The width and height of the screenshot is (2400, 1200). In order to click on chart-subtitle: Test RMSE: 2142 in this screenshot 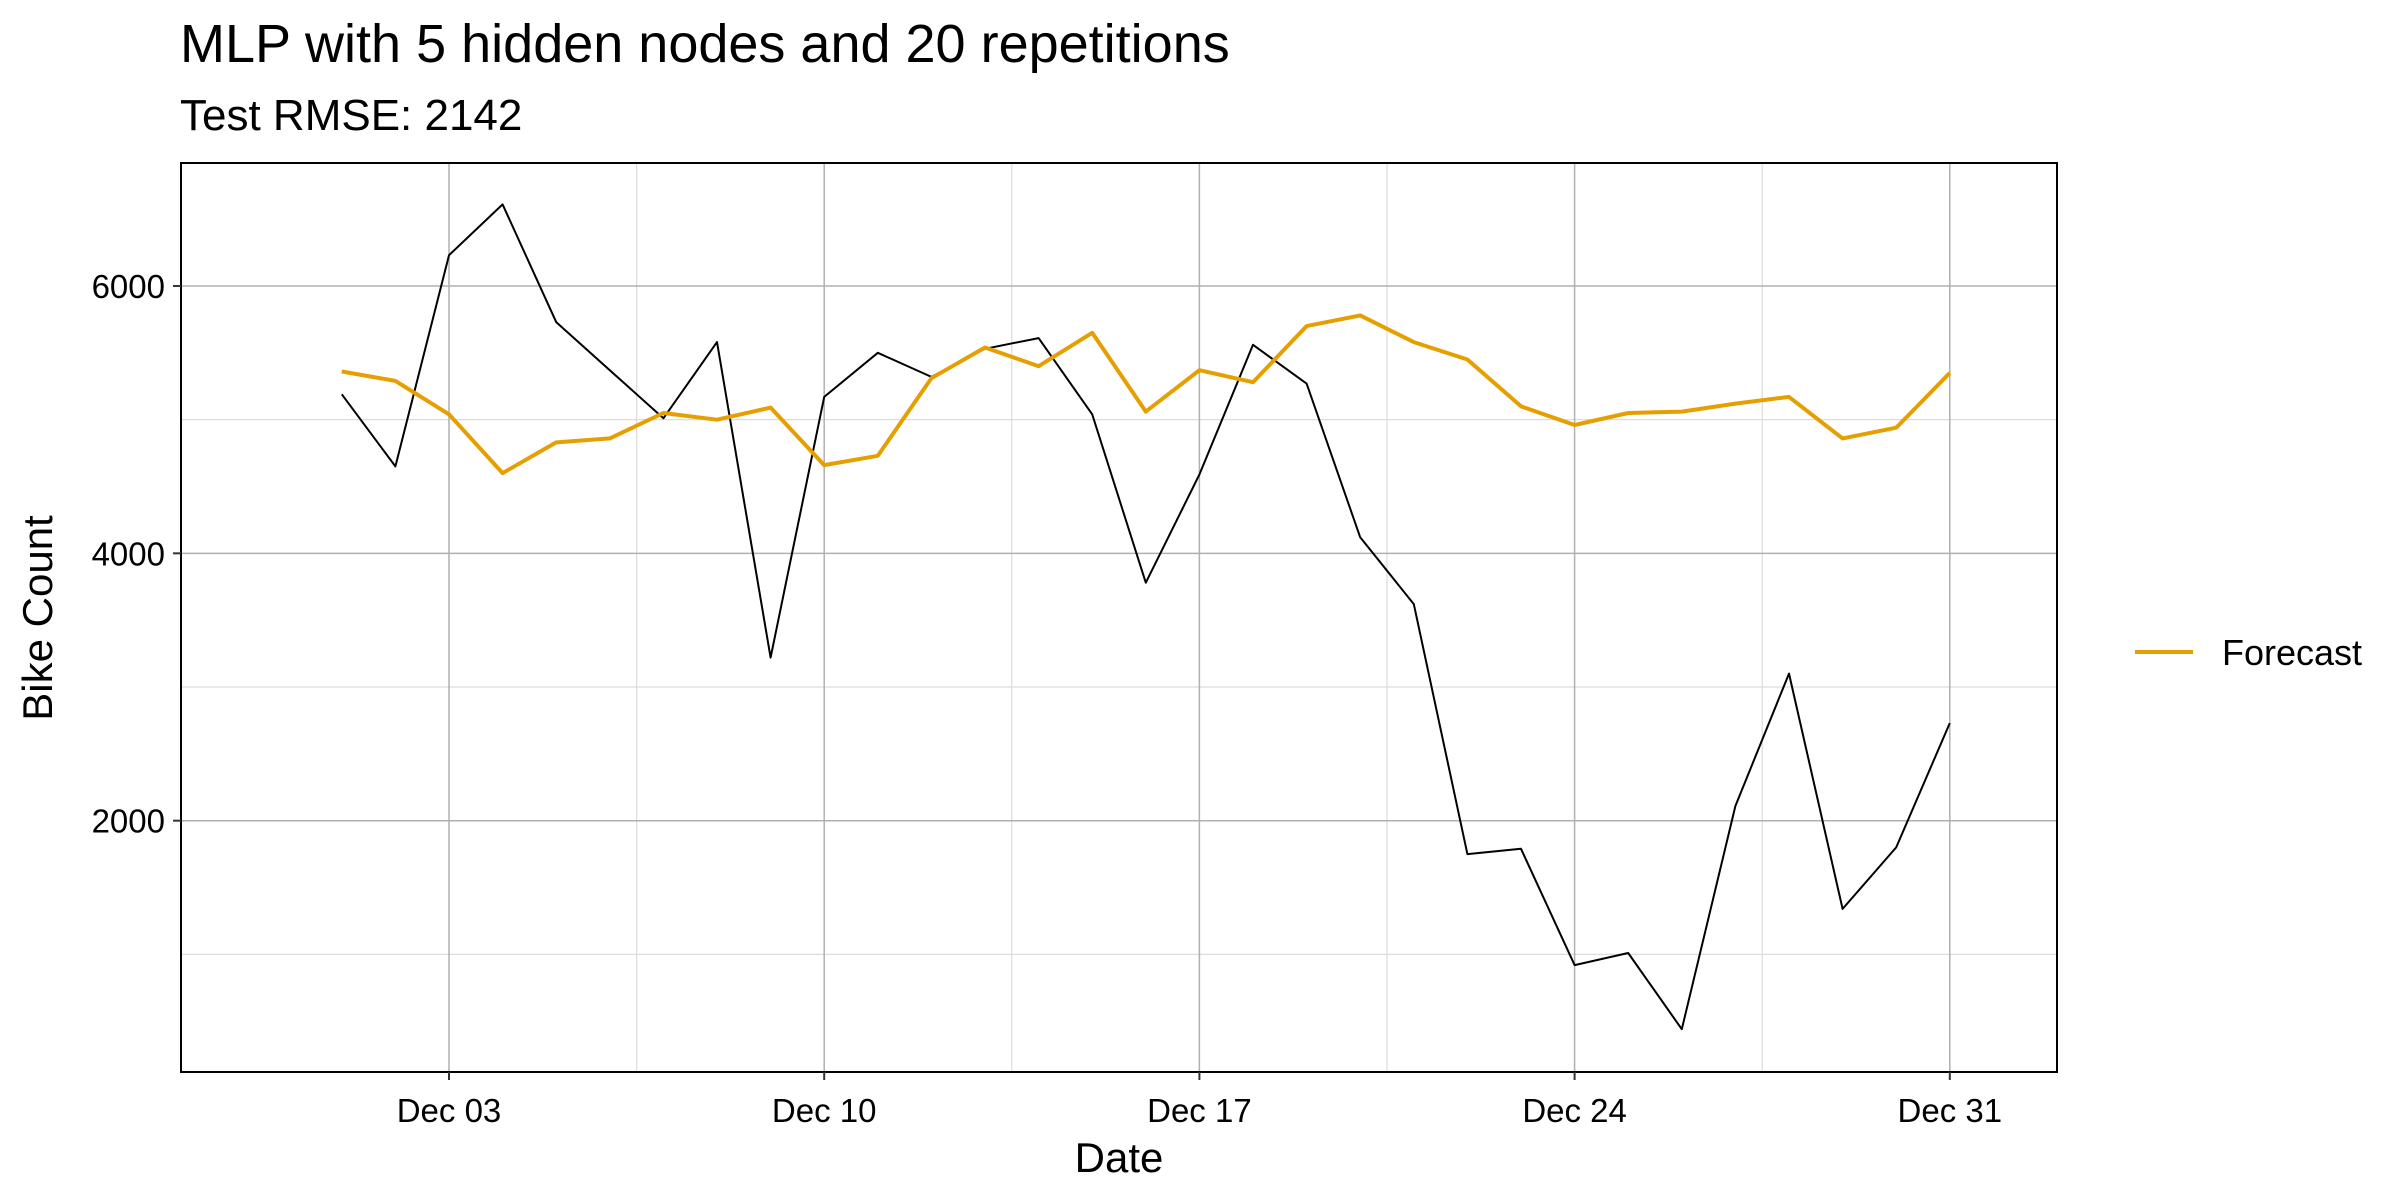, I will do `click(351, 115)`.